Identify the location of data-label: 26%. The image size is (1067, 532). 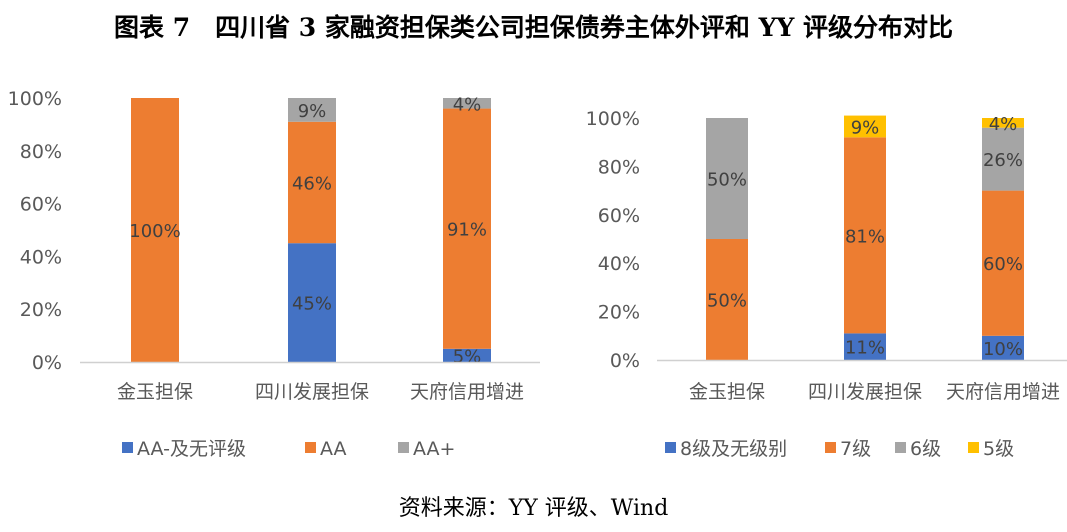
(1003, 160).